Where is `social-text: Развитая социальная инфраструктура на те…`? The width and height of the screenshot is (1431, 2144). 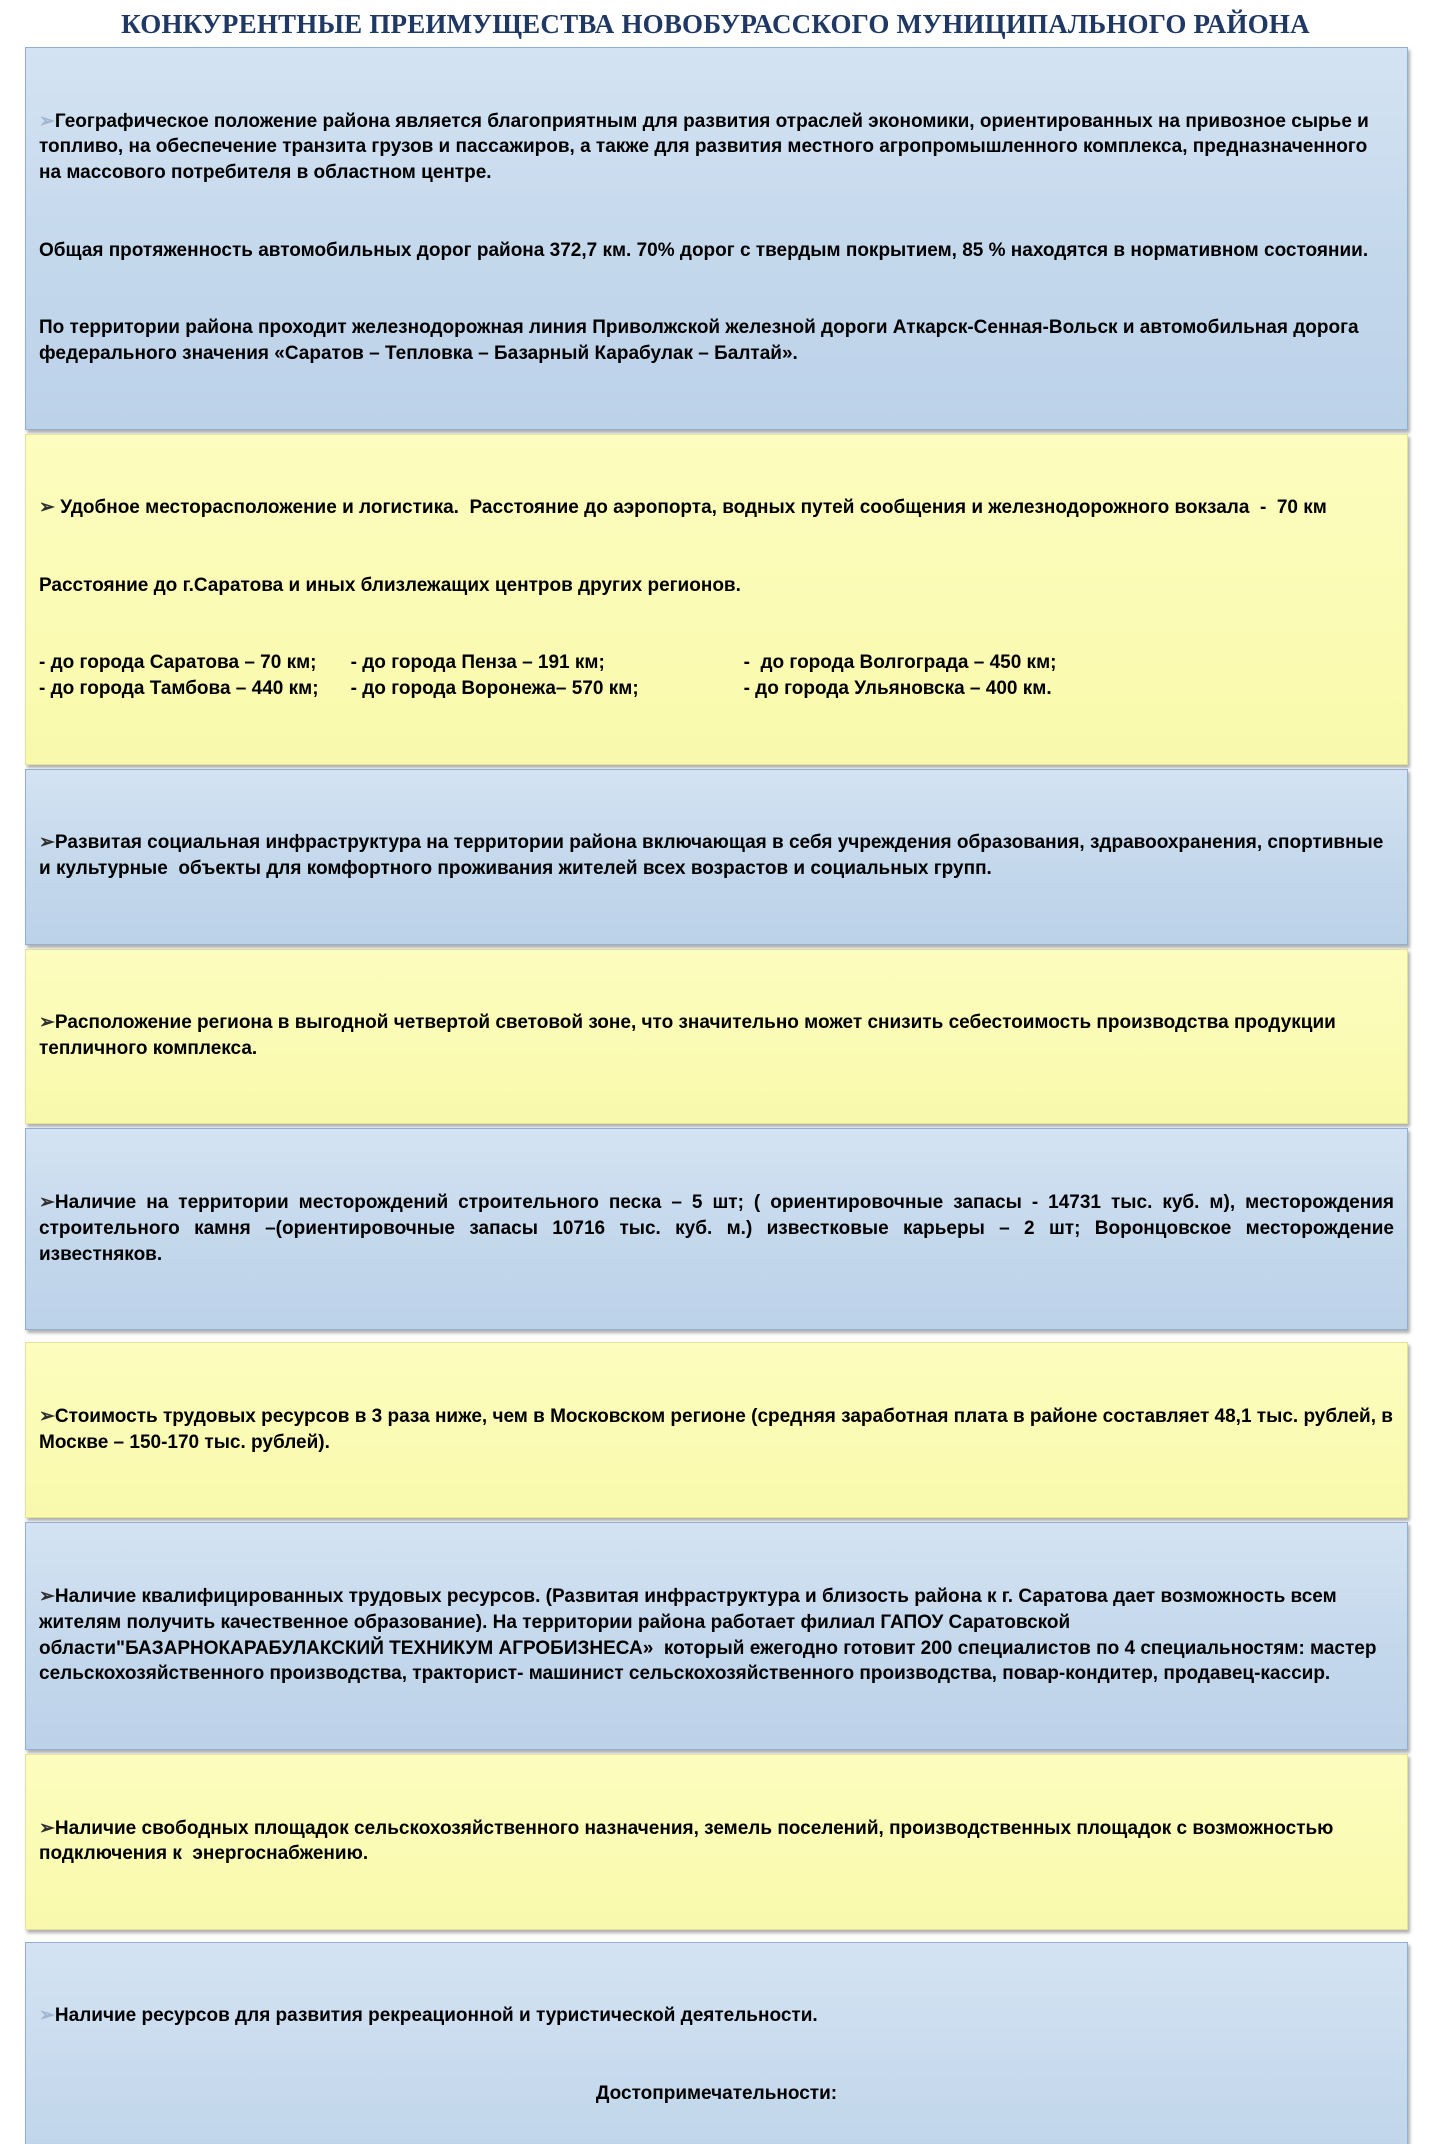 social-text: Развитая социальная инфраструктура на те… is located at coordinates (714, 856).